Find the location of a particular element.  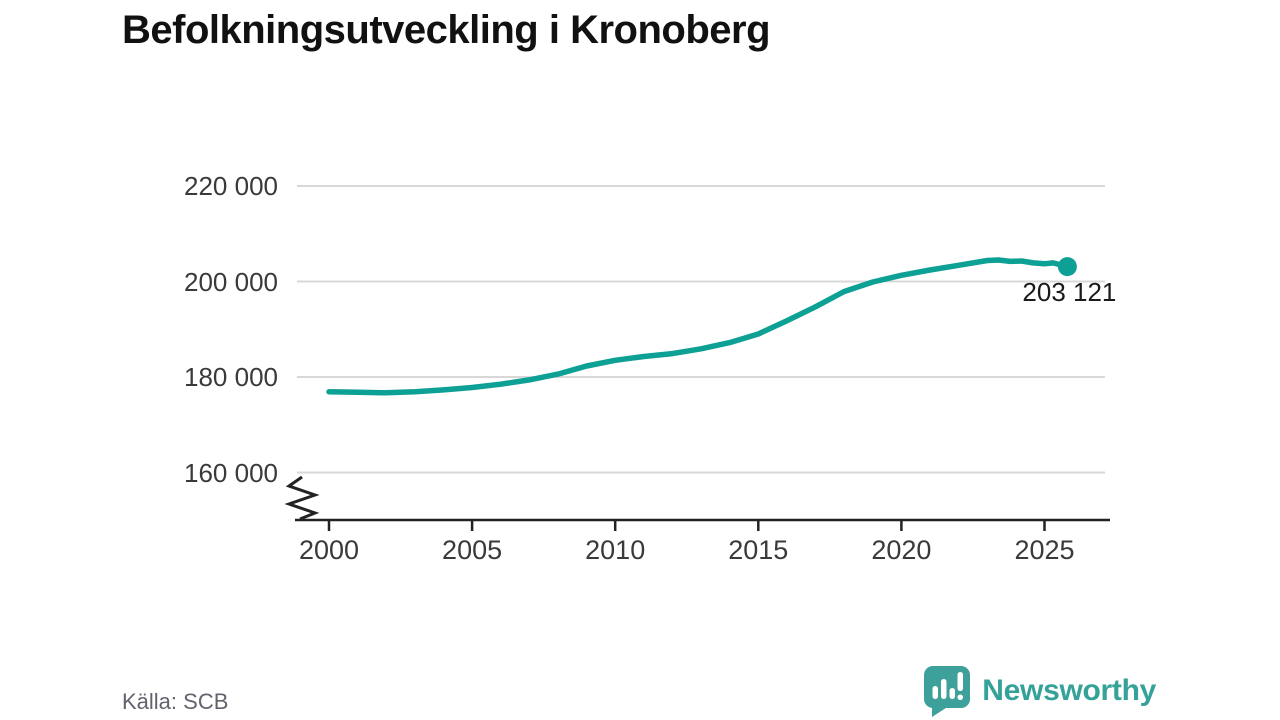

y-axis-break-zigzag-icon is located at coordinates (302, 498).